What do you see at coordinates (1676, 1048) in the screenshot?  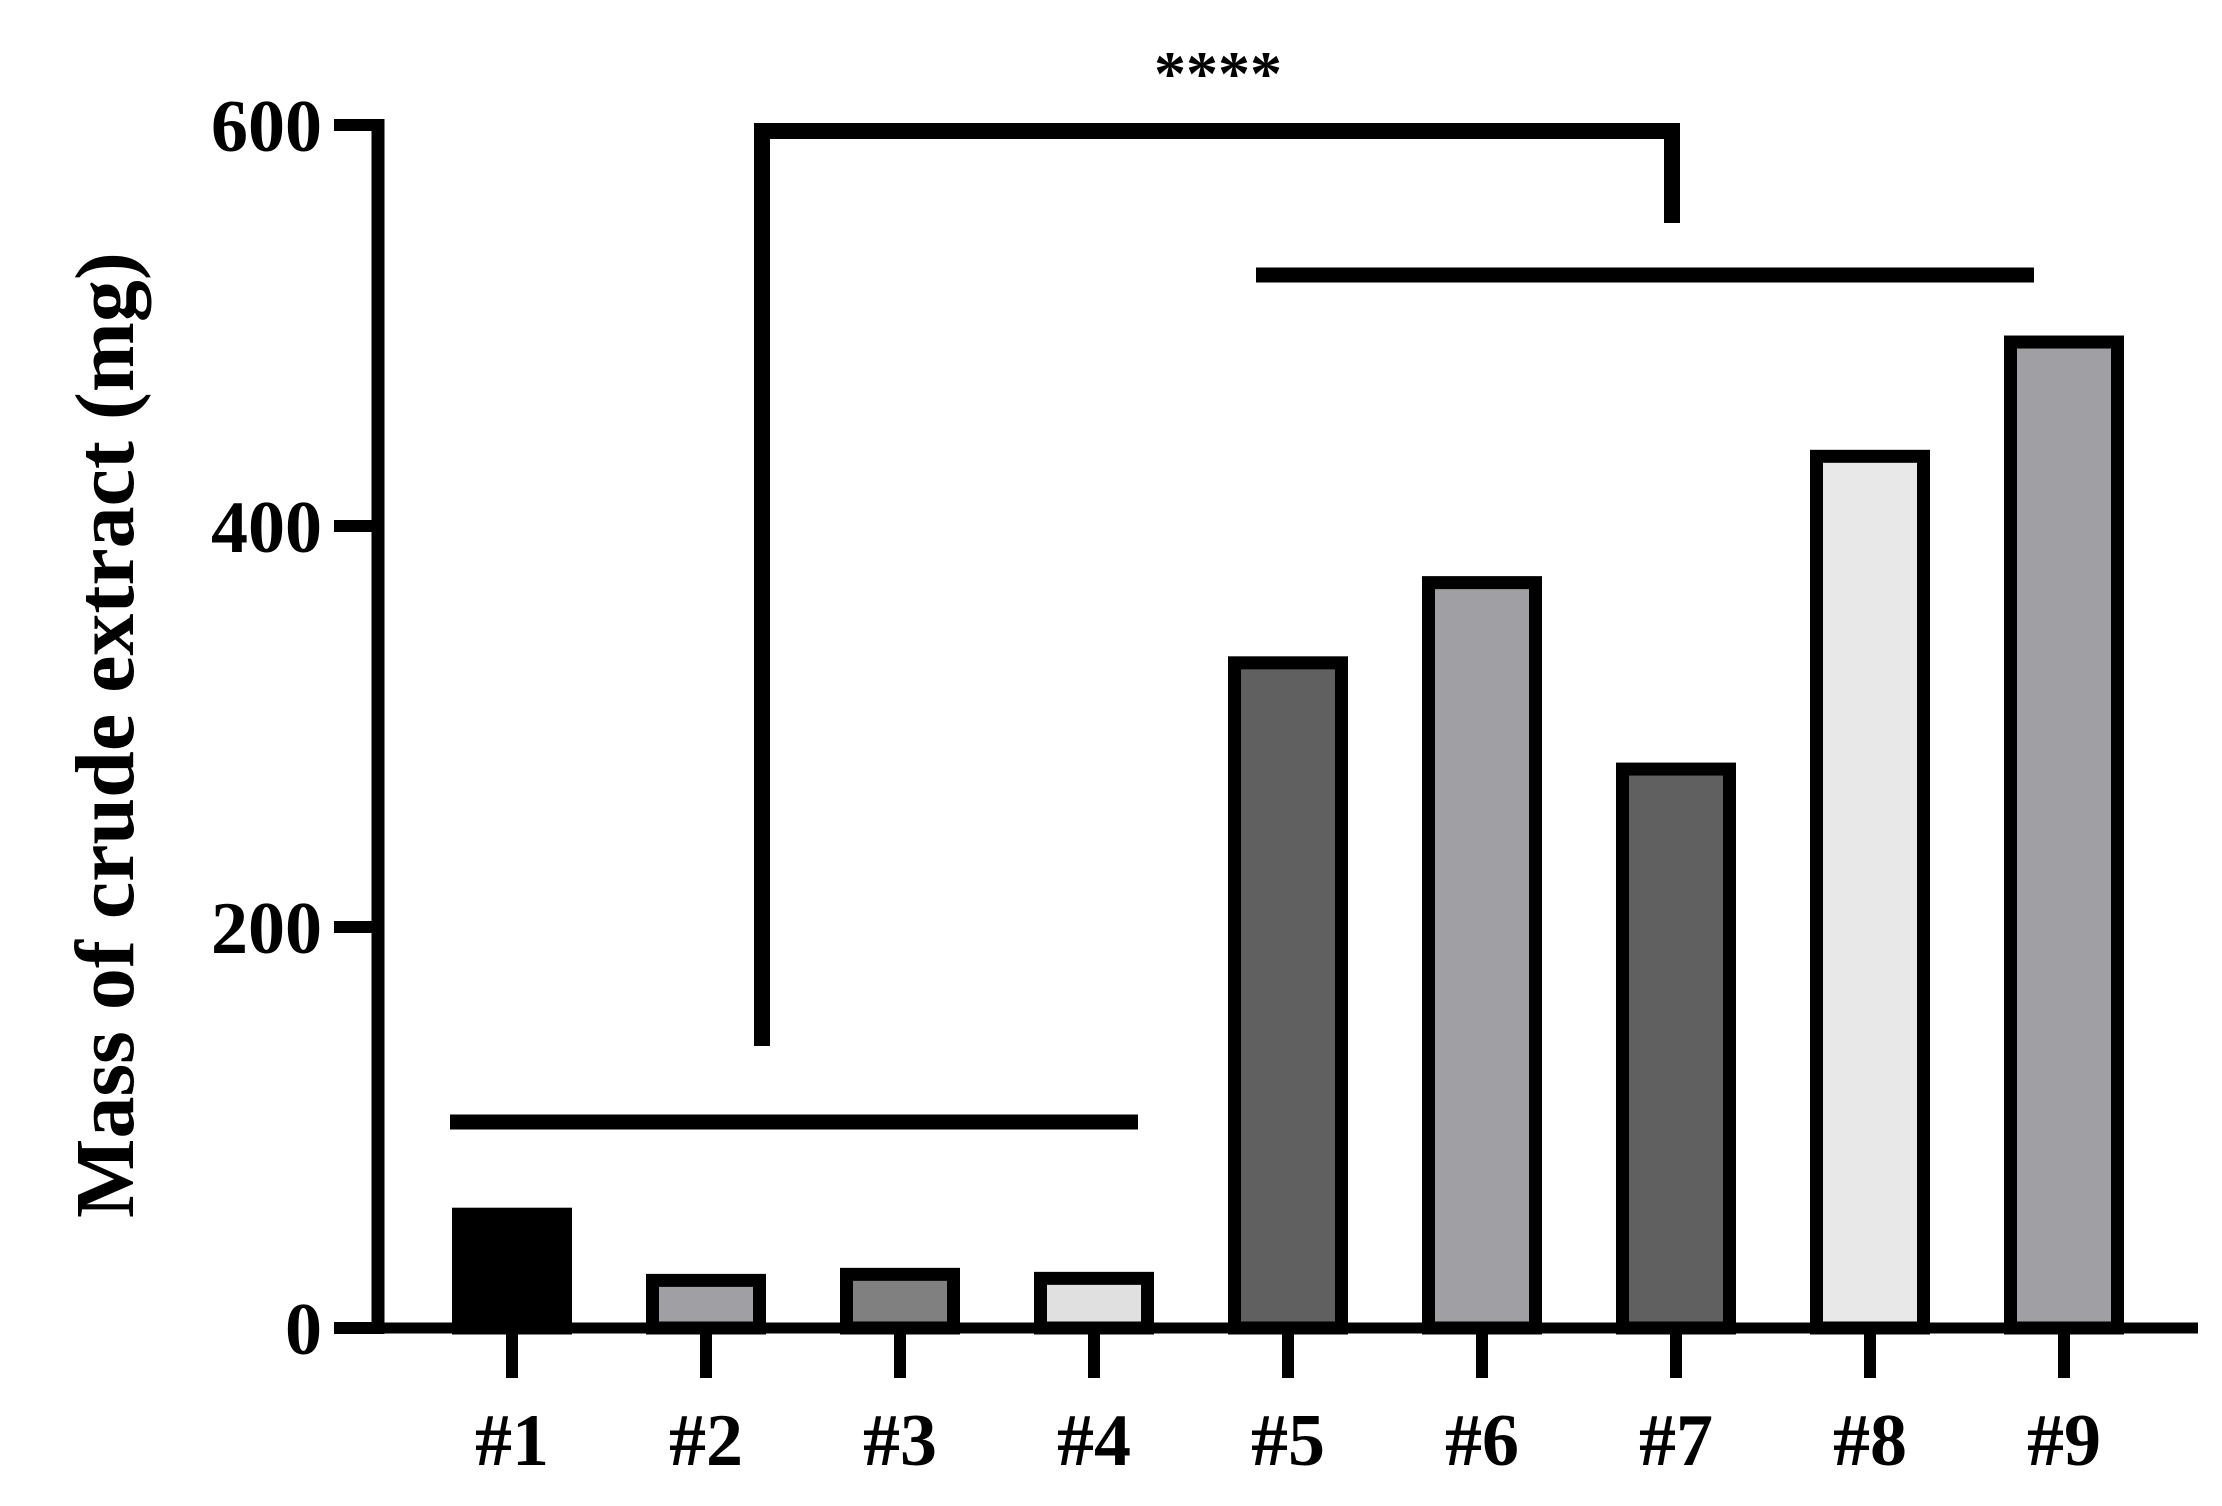 I see `bar-n7` at bounding box center [1676, 1048].